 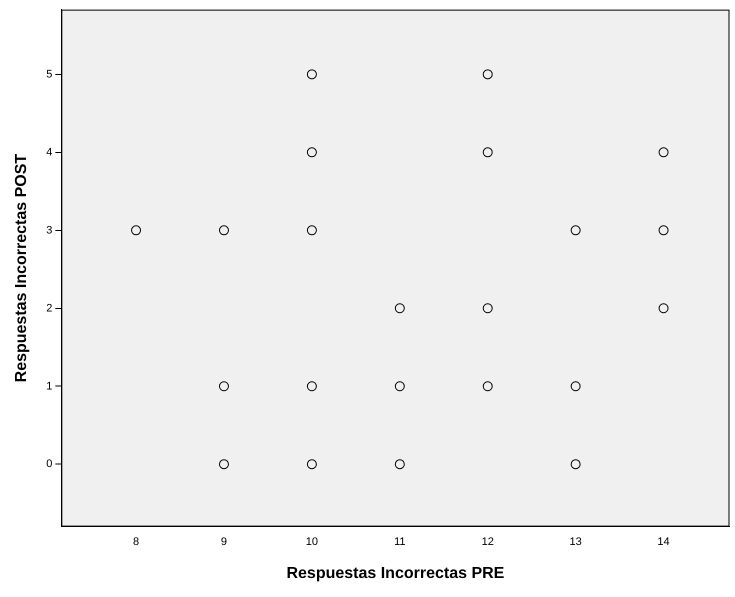 I want to click on y-tick-label: 5, so click(x=49, y=74).